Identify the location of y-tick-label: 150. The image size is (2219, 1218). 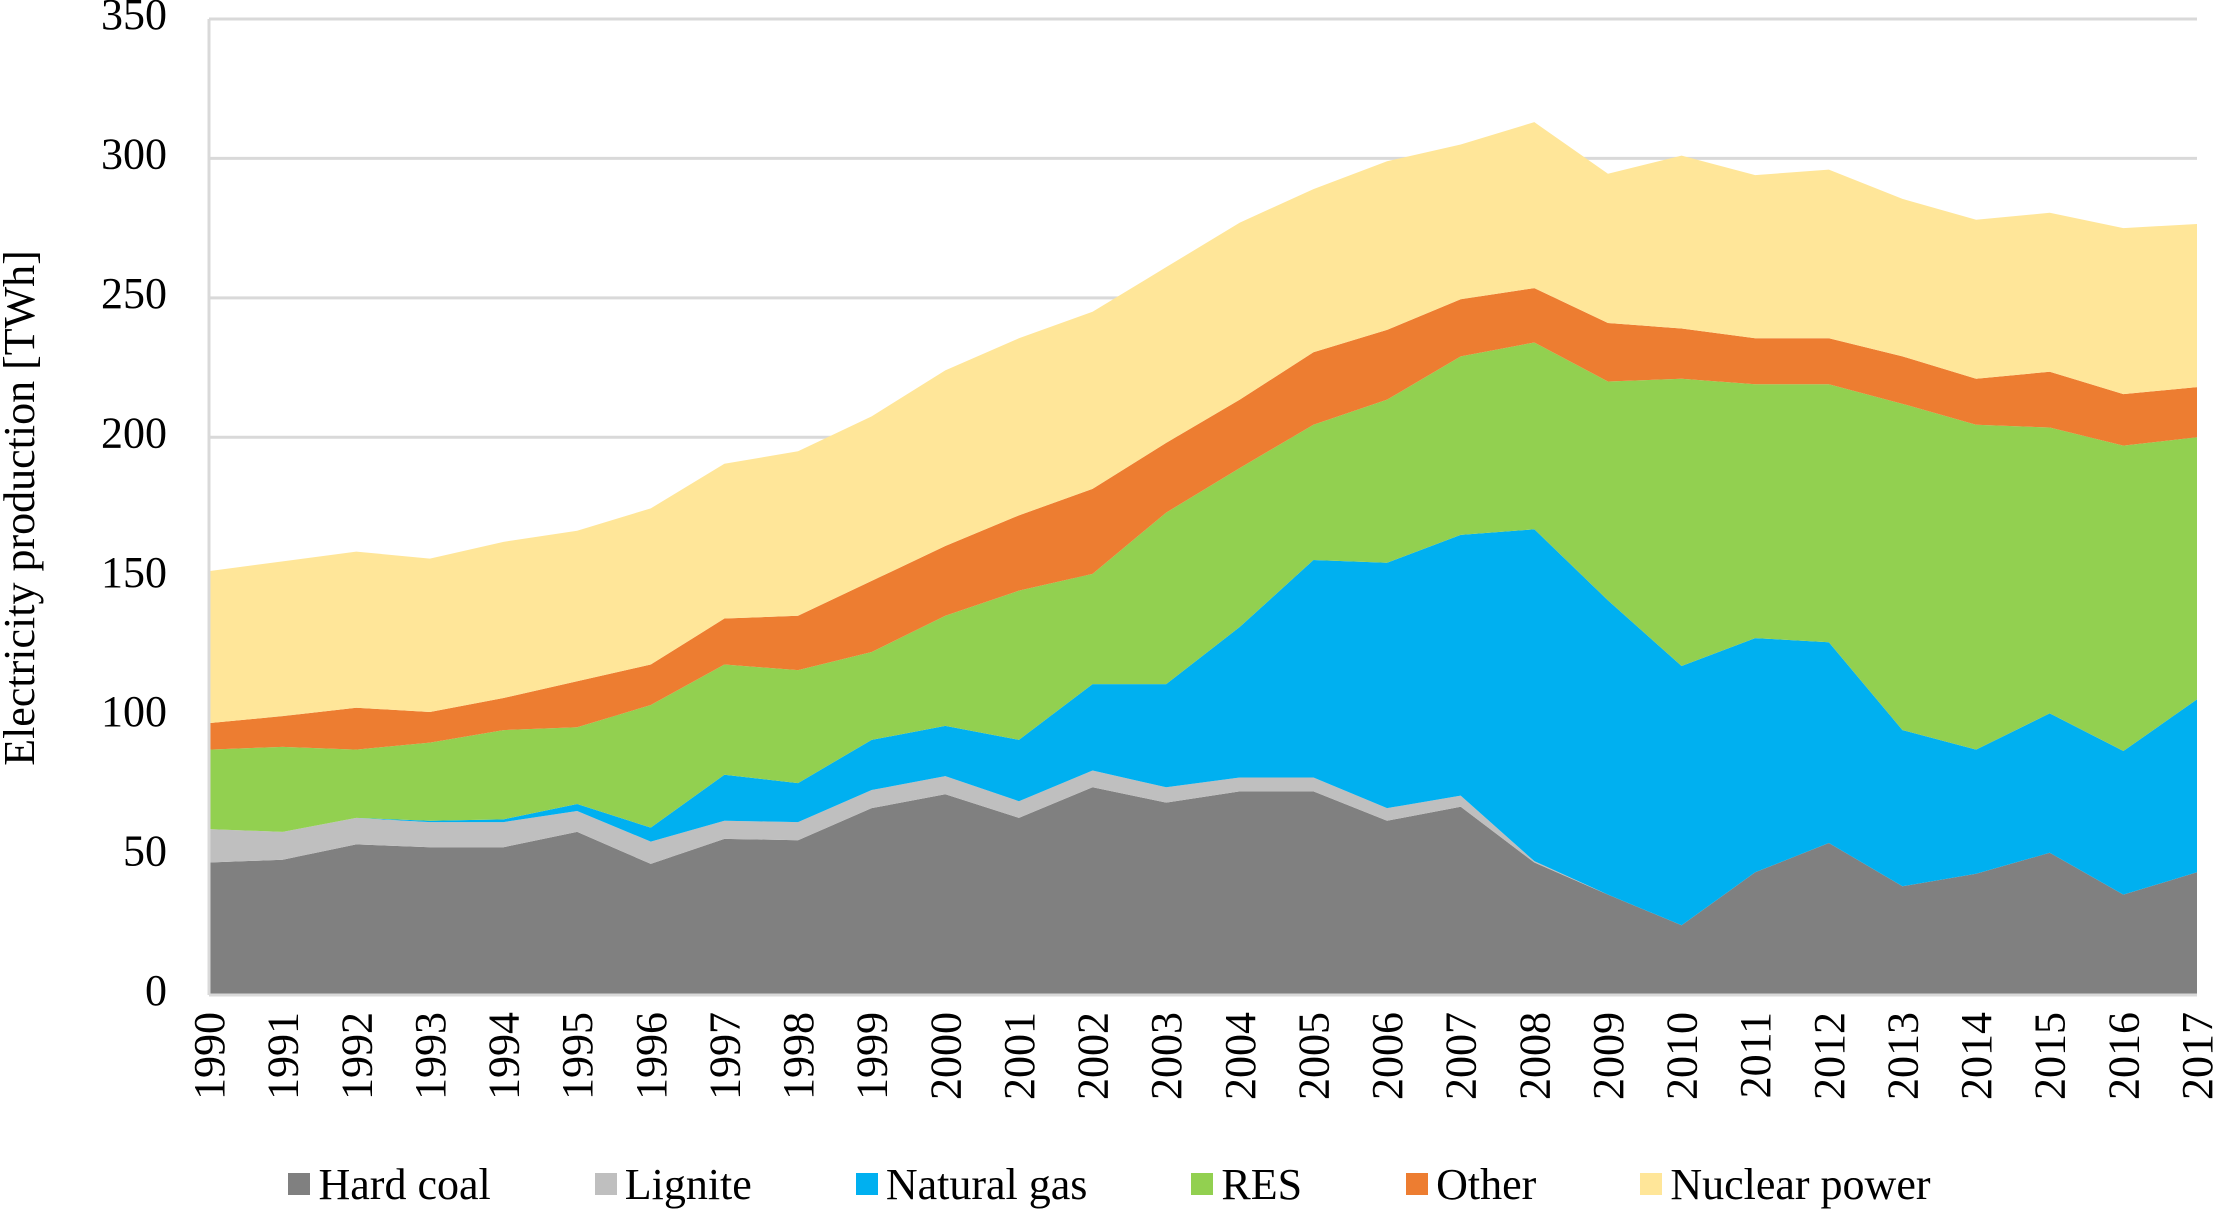
(134, 572).